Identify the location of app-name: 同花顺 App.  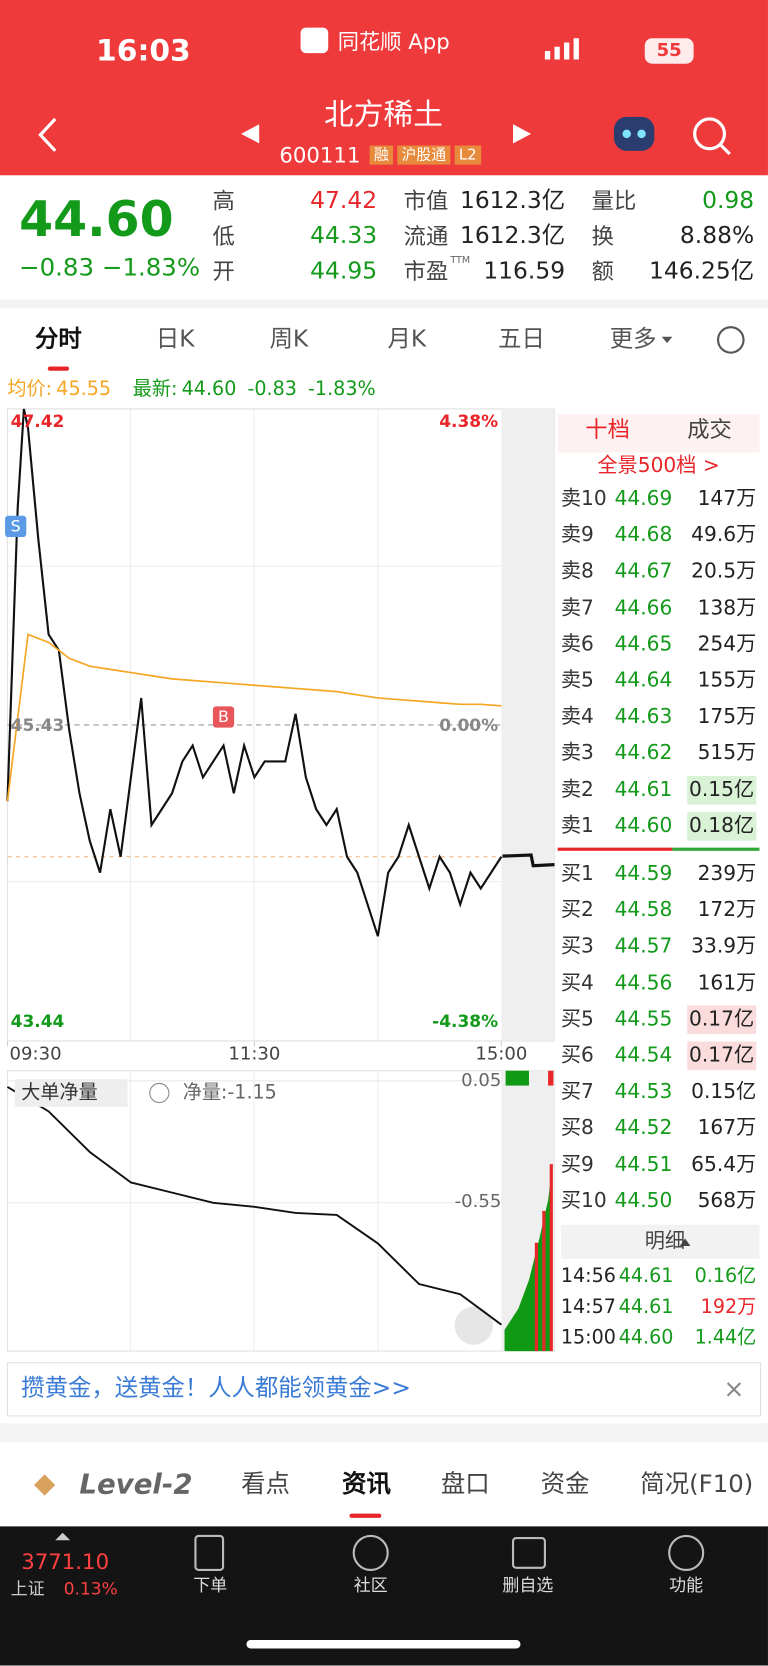
(393, 41).